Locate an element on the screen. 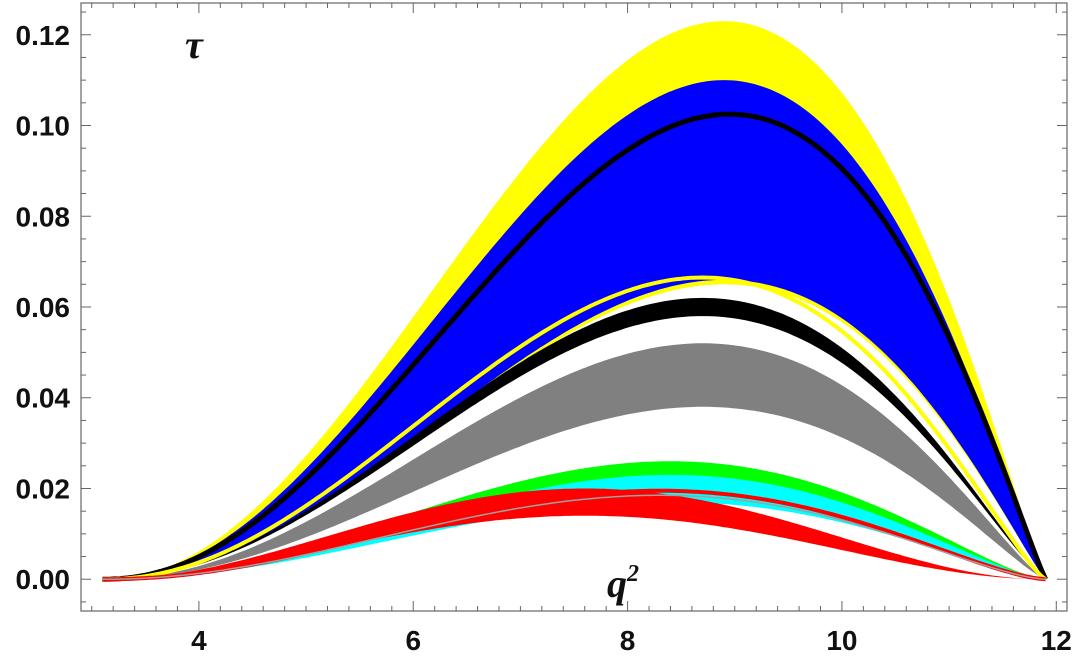 This screenshot has height=663, width=1084. x-axis-label-base: q is located at coordinates (617, 583).